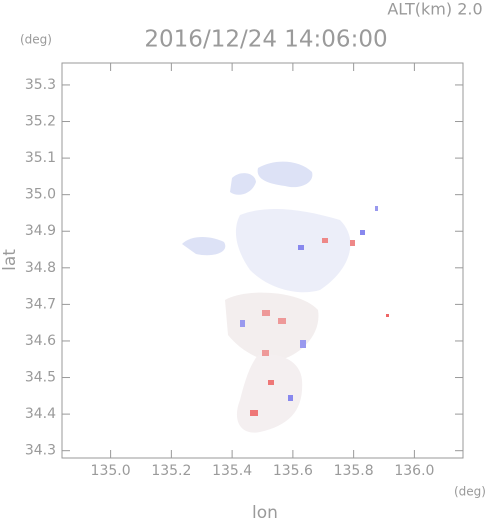 The height and width of the screenshot is (521, 491). I want to click on x-tick-label: 135.6, so click(293, 471).